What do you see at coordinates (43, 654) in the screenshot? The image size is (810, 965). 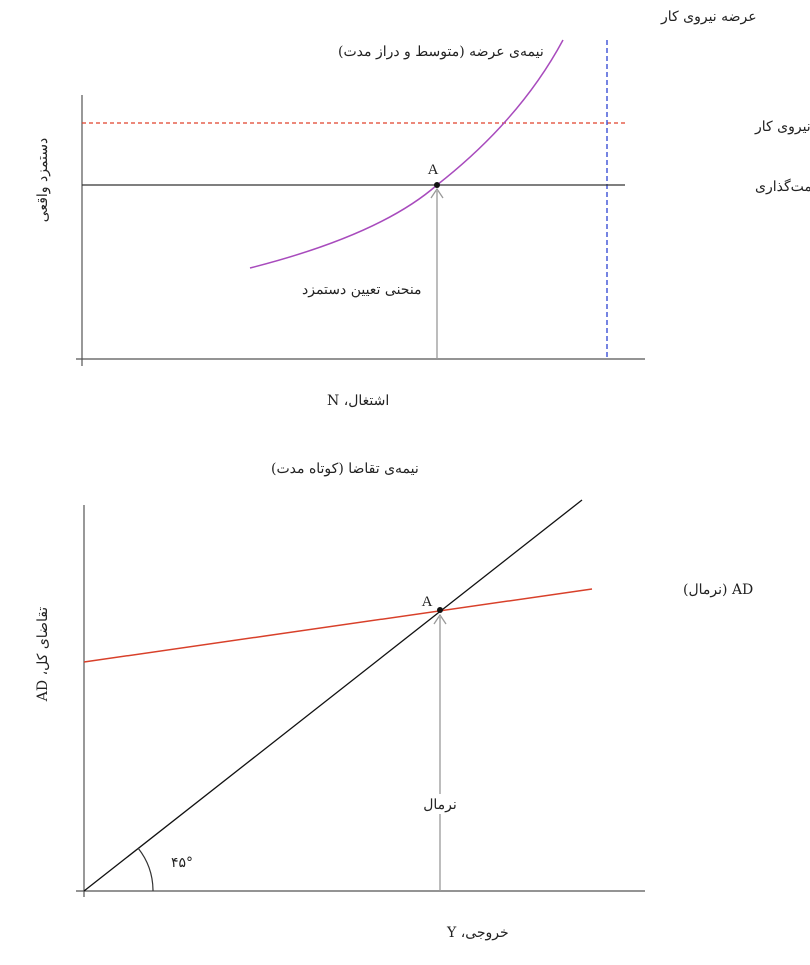 I see `bottom-y-axis-label: تقاضای کل، AD` at bounding box center [43, 654].